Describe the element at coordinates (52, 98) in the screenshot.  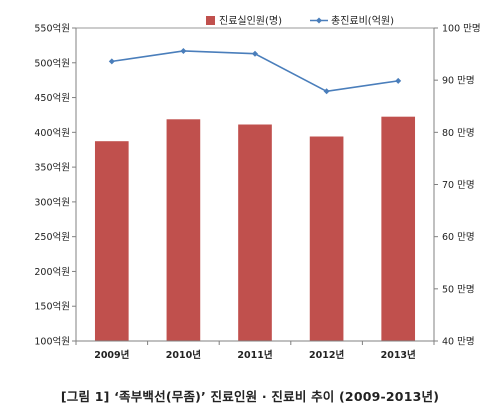
I see `left-tick-label-7: 450억원` at that location.